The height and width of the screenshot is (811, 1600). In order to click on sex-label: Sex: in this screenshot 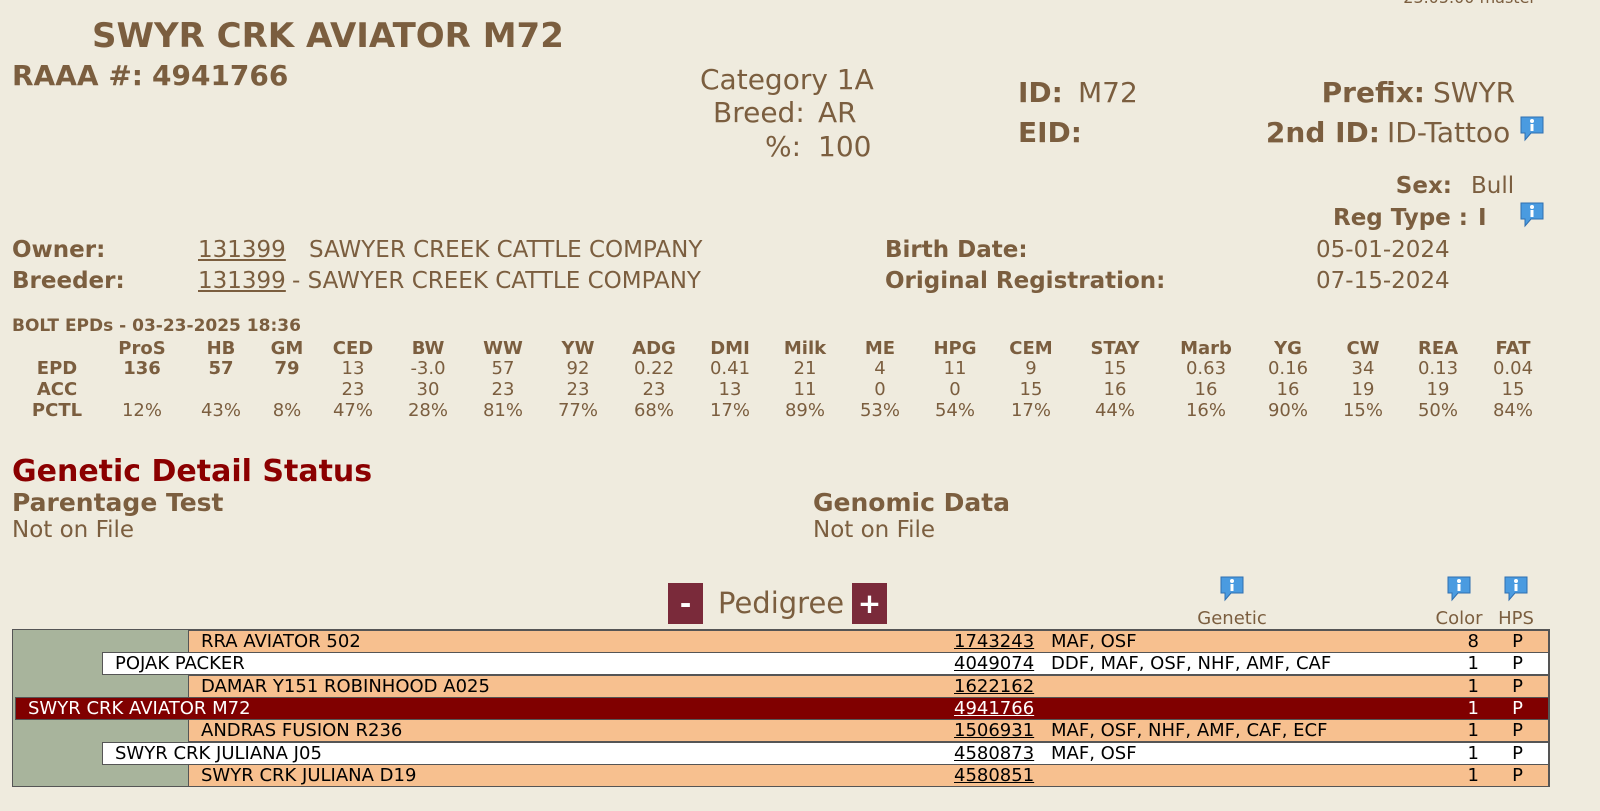, I will do `click(1423, 186)`.